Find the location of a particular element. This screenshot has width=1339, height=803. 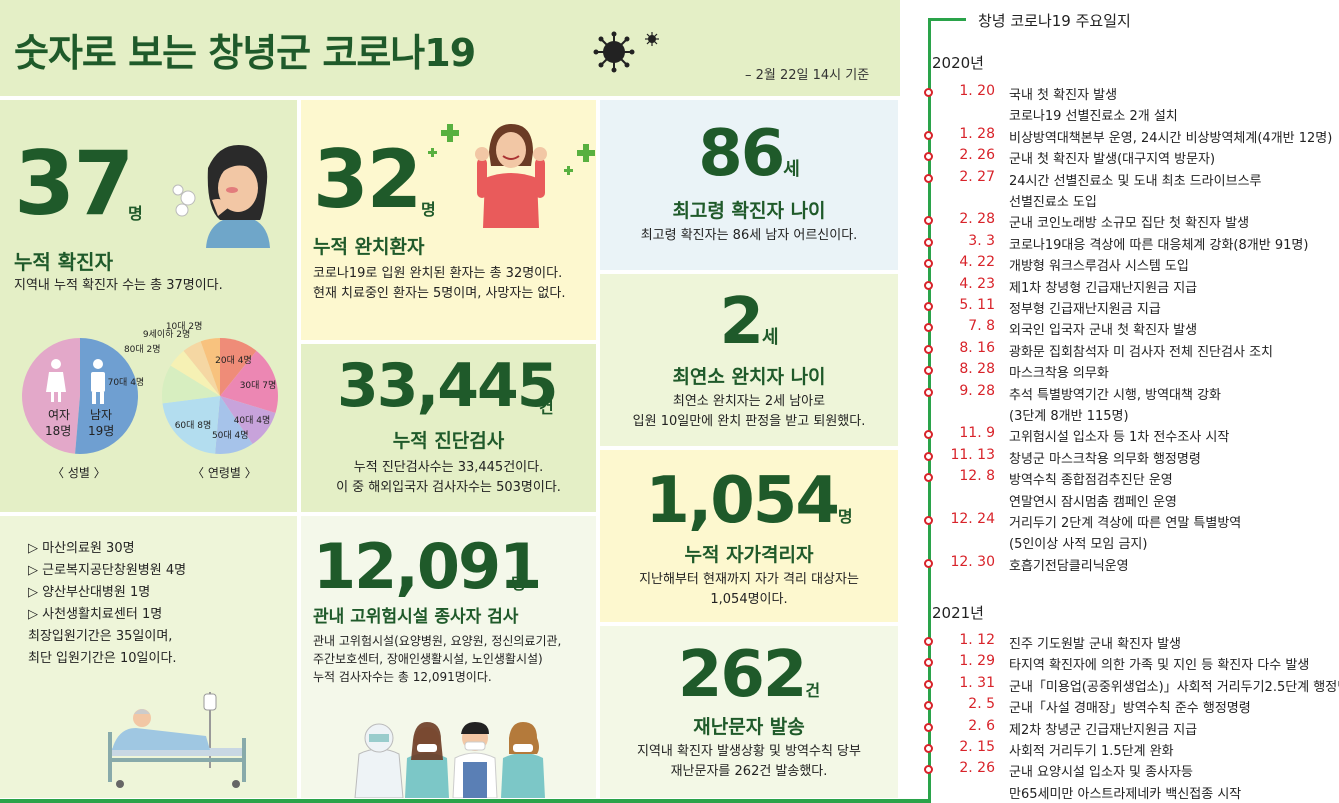

timeline-text: 비상방역대책본부 운영, 24시간 비상방역체계(4개반 12명) is located at coordinates (1171, 138).